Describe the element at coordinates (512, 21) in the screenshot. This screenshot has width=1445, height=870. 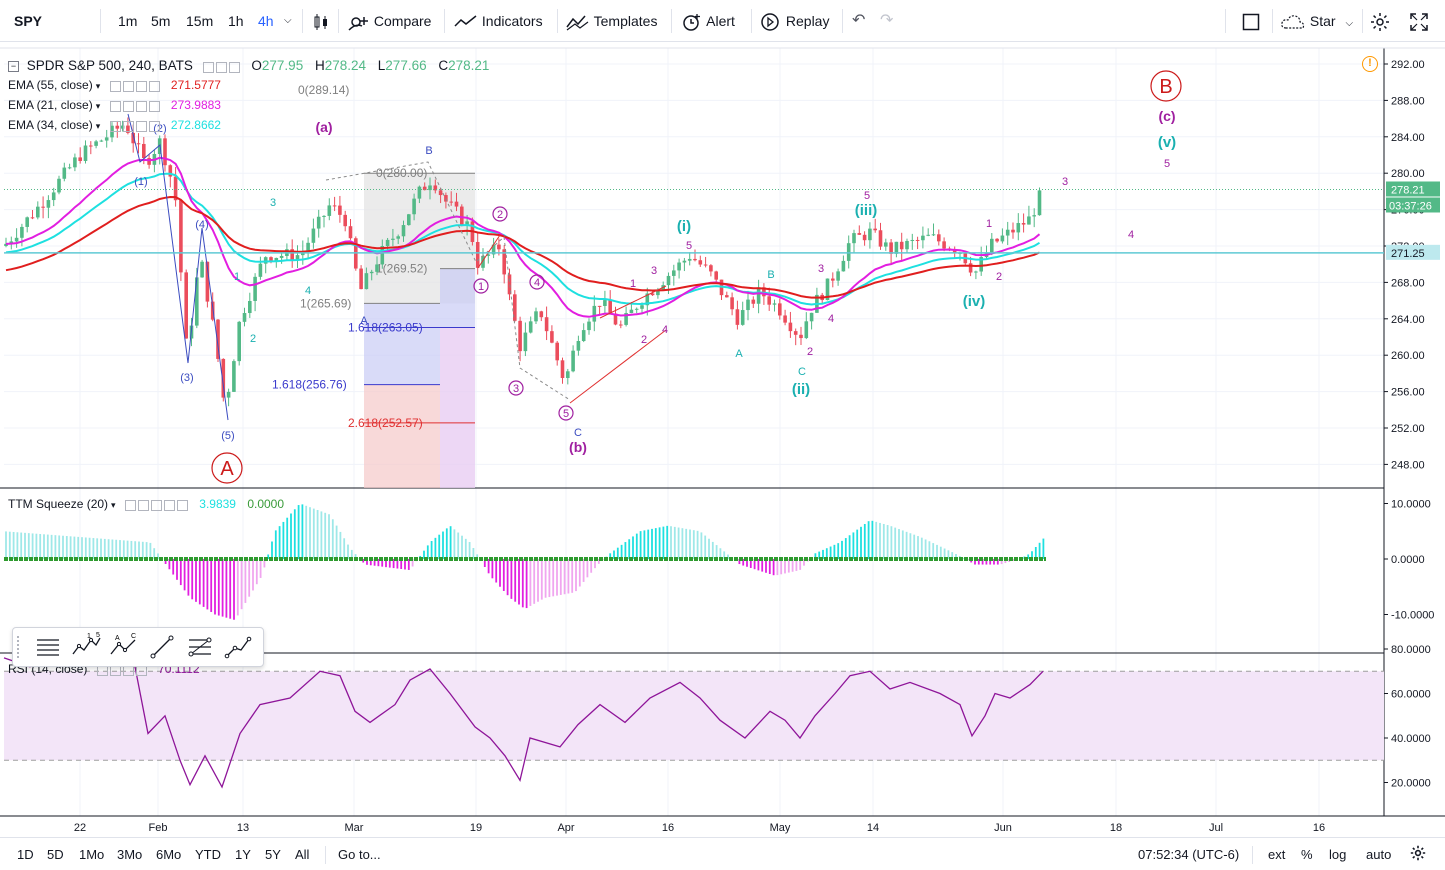
I see `indicators-label: Indicators` at that location.